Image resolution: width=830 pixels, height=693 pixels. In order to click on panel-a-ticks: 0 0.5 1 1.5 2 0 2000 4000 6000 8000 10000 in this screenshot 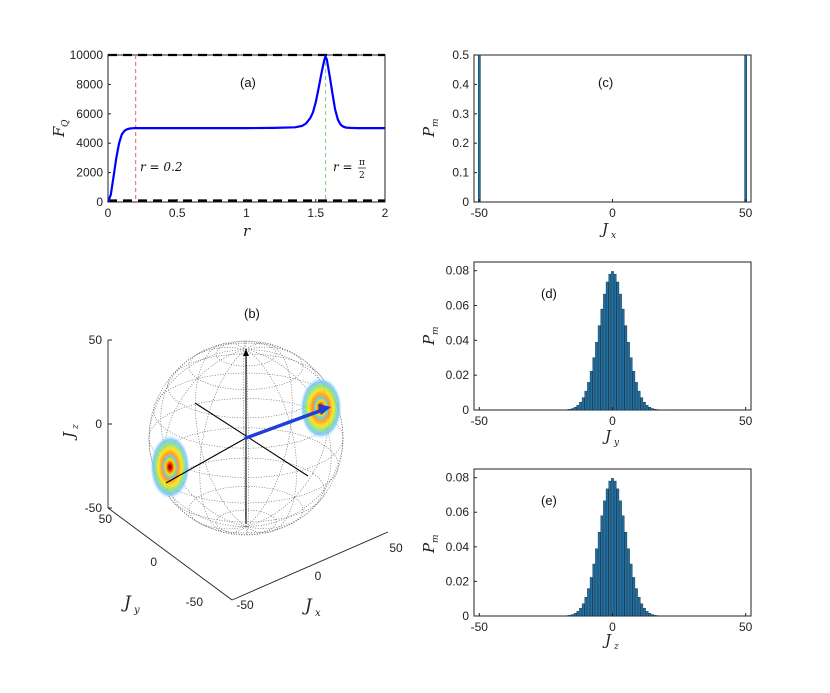, I will do `click(229, 134)`.